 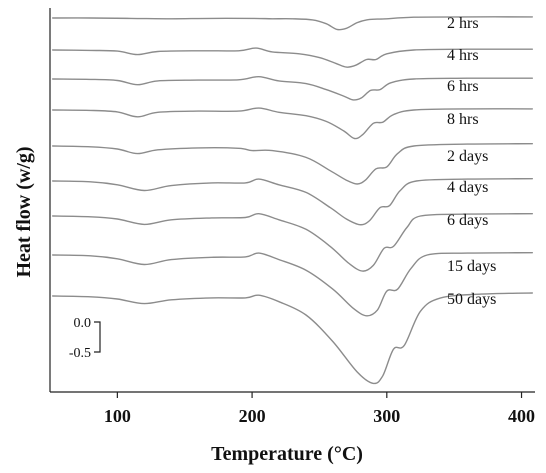 I want to click on x-tick-label-400: 400, so click(x=521, y=416).